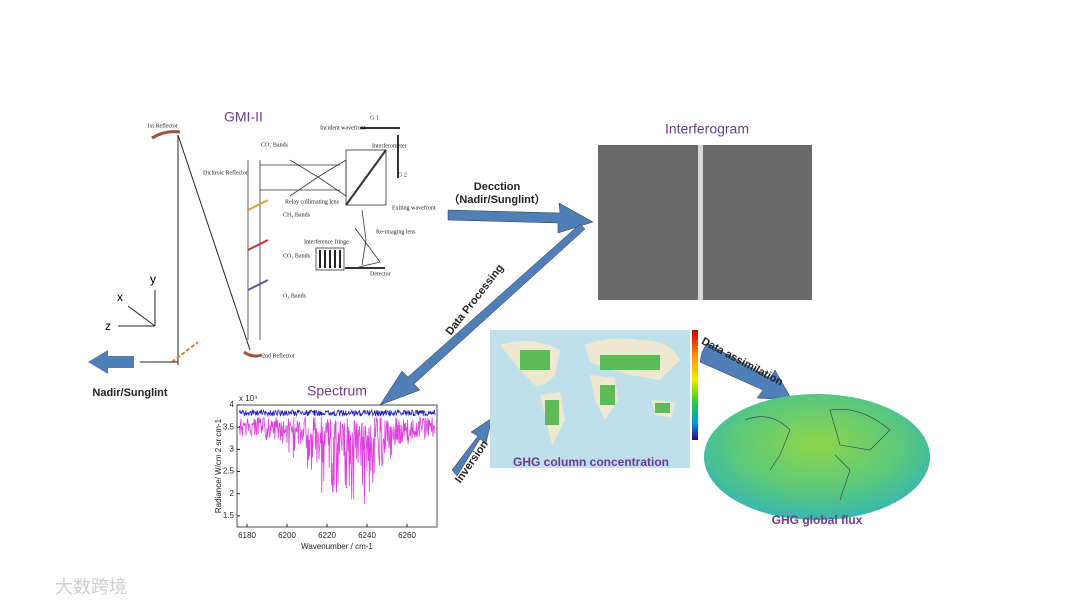 The height and width of the screenshot is (608, 1080). What do you see at coordinates (367, 535) in the screenshot?
I see `x-tick-label: 6240` at bounding box center [367, 535].